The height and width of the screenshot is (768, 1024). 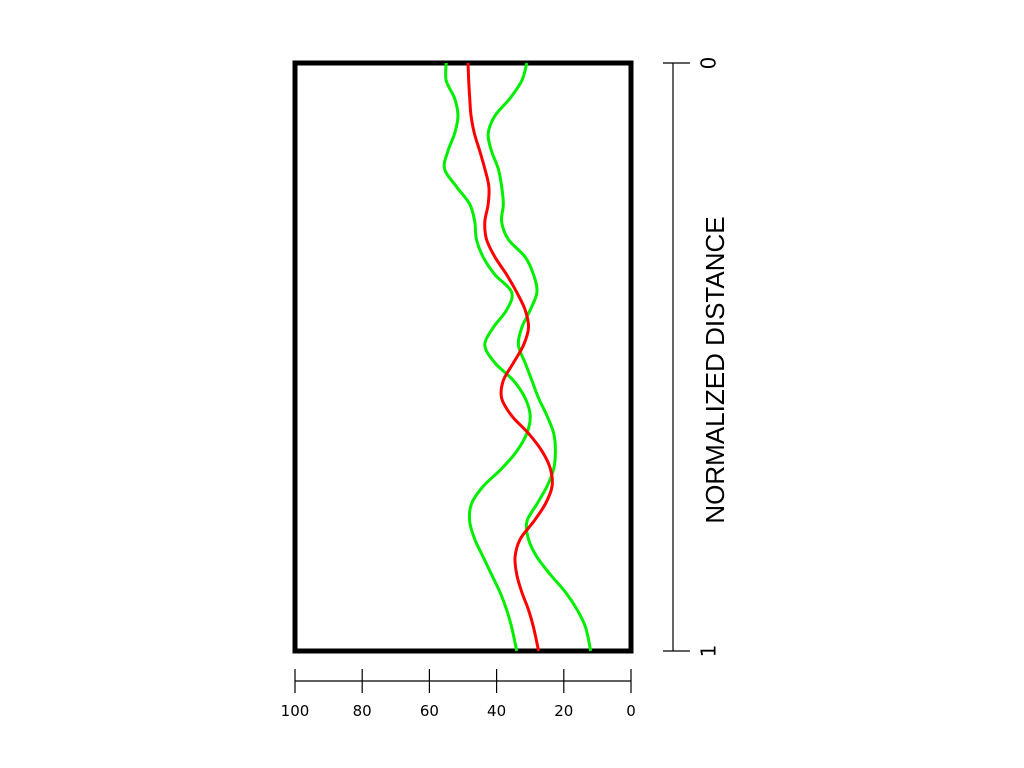 What do you see at coordinates (458, 694) in the screenshot?
I see `x-axis: 100 80 60 40 20 0` at bounding box center [458, 694].